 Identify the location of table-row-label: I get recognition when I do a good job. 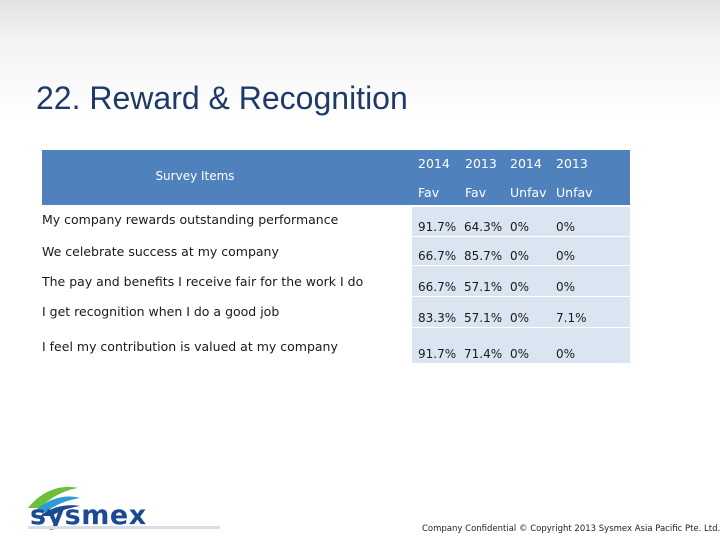
(161, 311).